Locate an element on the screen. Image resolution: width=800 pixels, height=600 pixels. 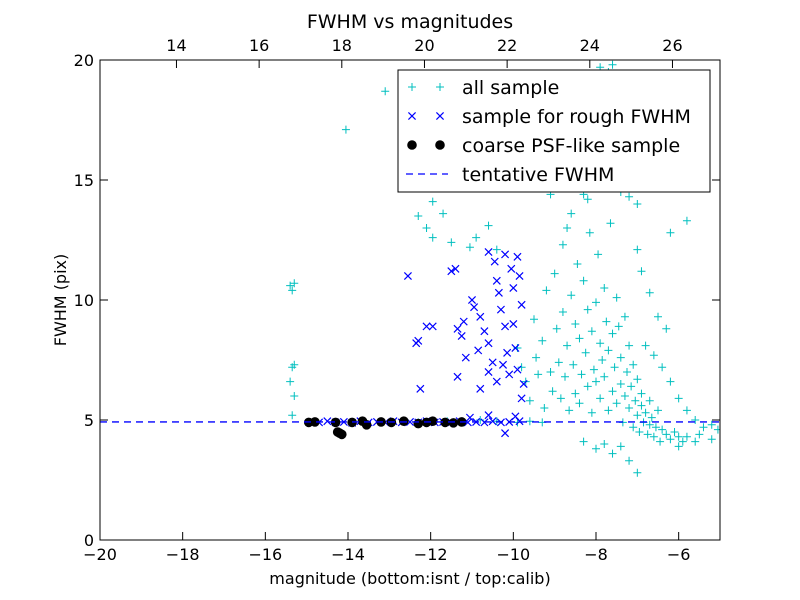
x-tick-label: −18 is located at coordinates (183, 554).